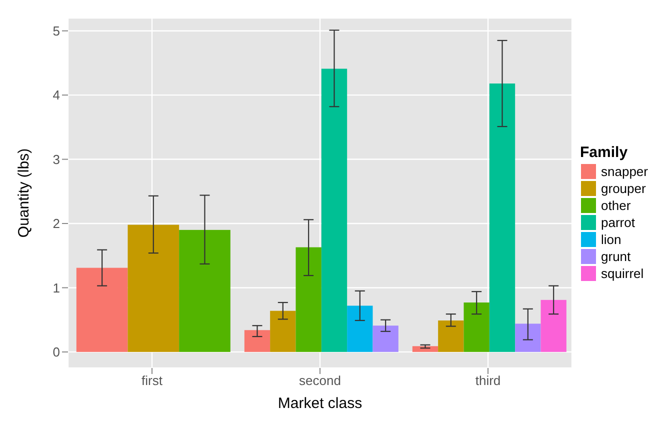  I want to click on y-tick-label: 2, so click(56, 224).